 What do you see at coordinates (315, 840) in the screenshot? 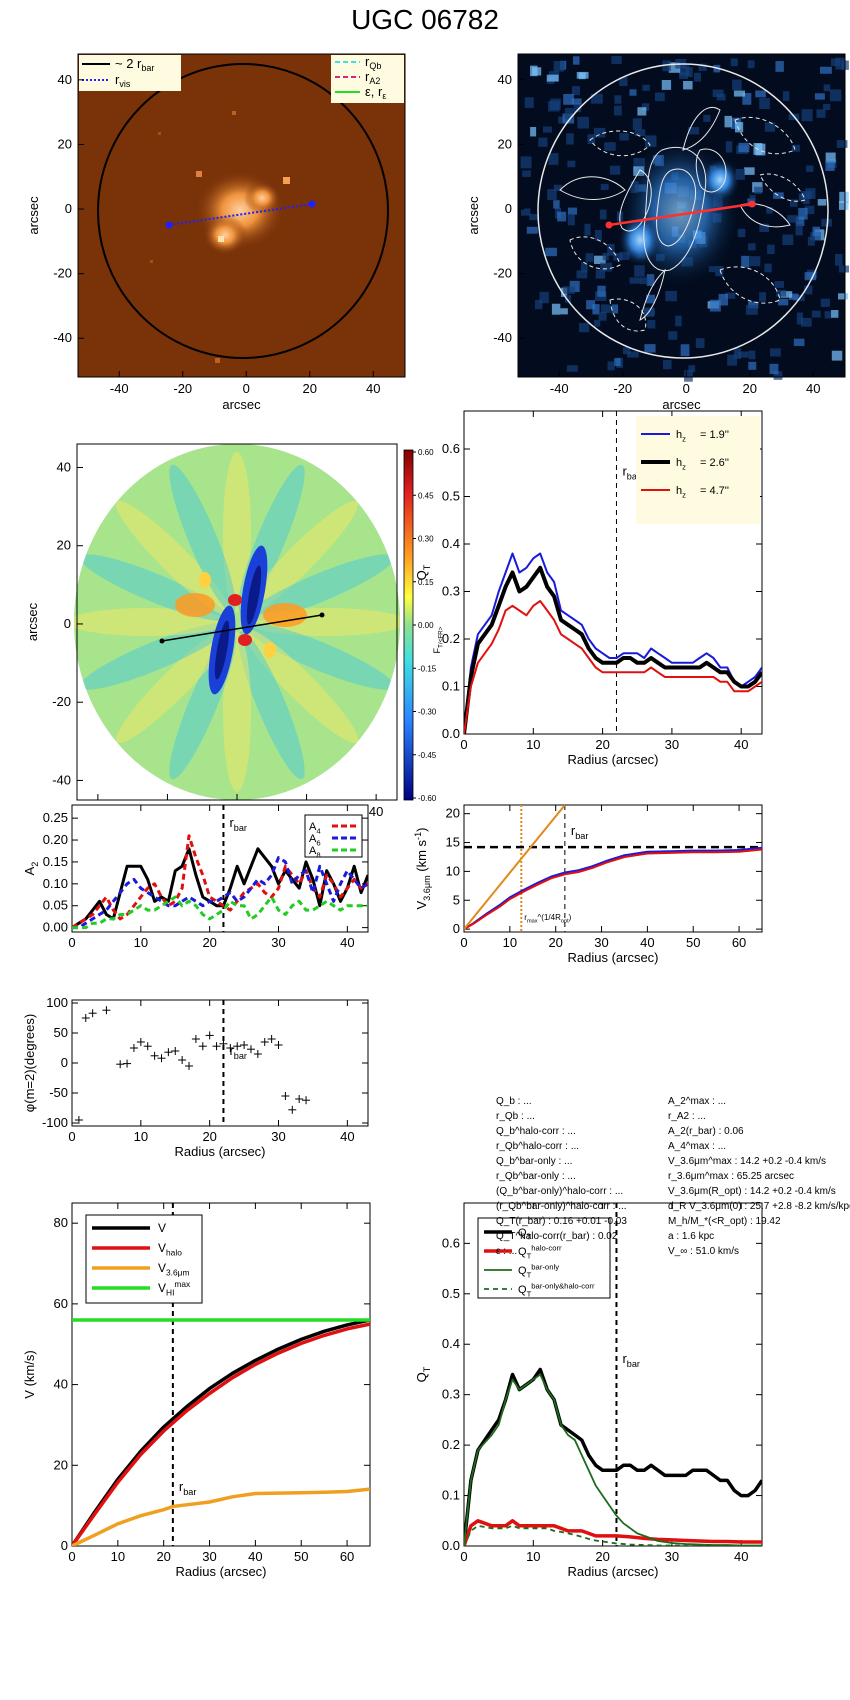
I see `legend-label: A6` at bounding box center [315, 840].